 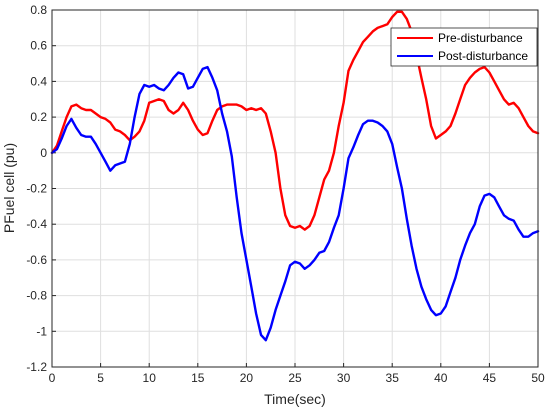 I want to click on y-tick-label: -0.4, so click(x=36, y=224).